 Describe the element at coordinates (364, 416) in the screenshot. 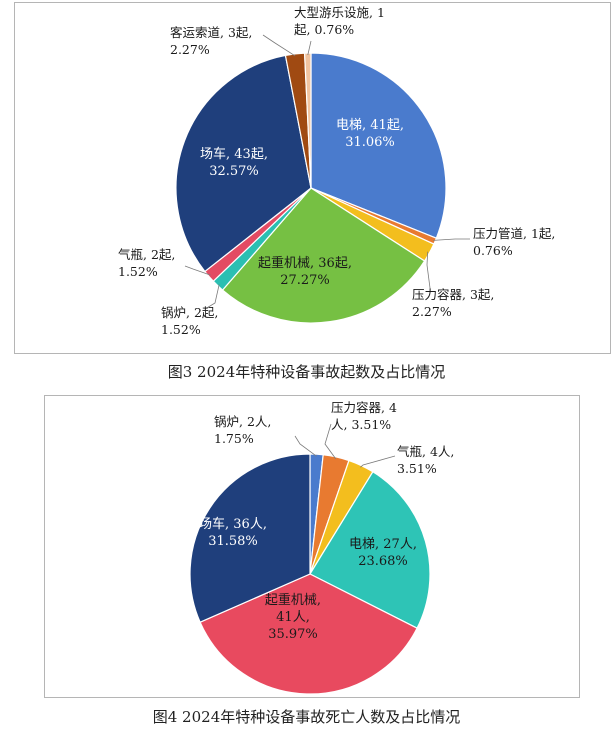

I see `slice-label-2: 压力容器, 4 人, 3.51%` at that location.